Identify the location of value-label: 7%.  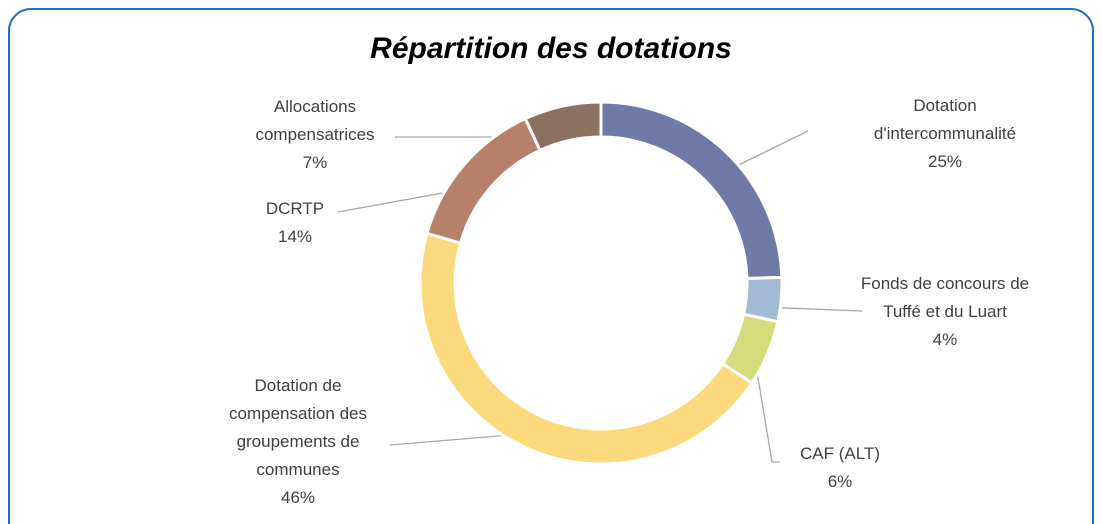
(315, 162).